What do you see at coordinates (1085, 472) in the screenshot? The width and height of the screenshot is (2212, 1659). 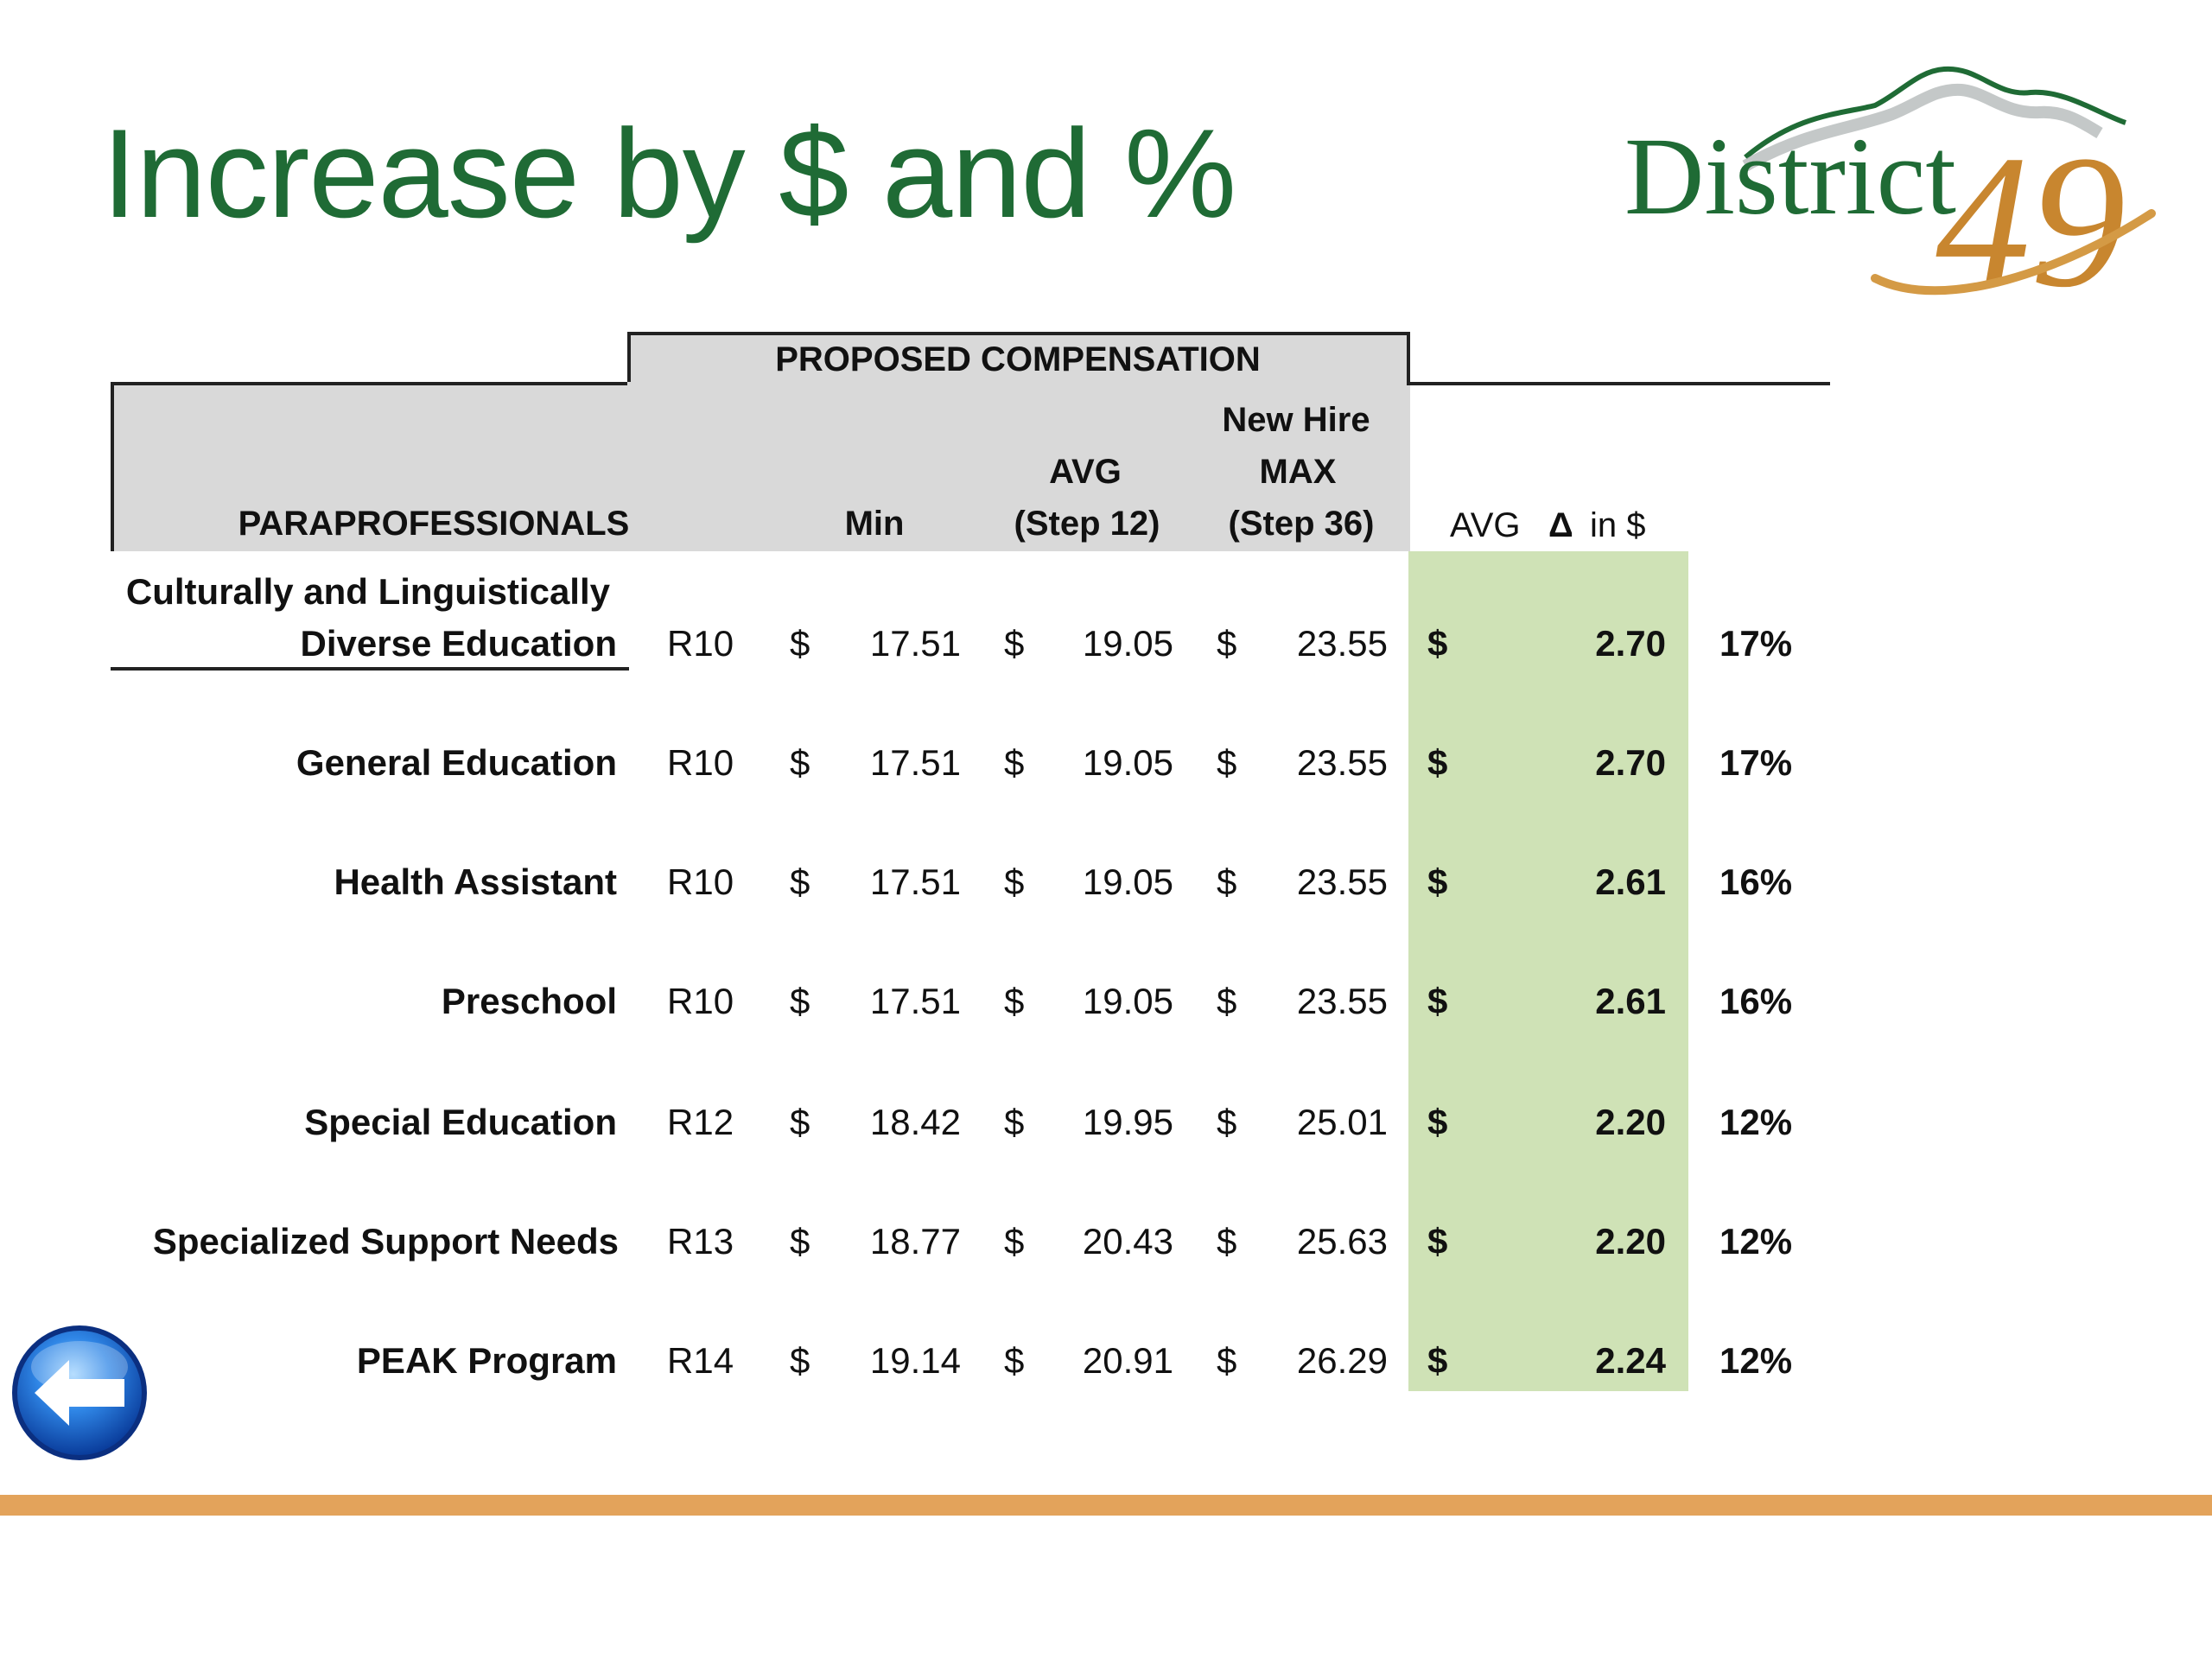 I see `col-header-avg: AVG` at bounding box center [1085, 472].